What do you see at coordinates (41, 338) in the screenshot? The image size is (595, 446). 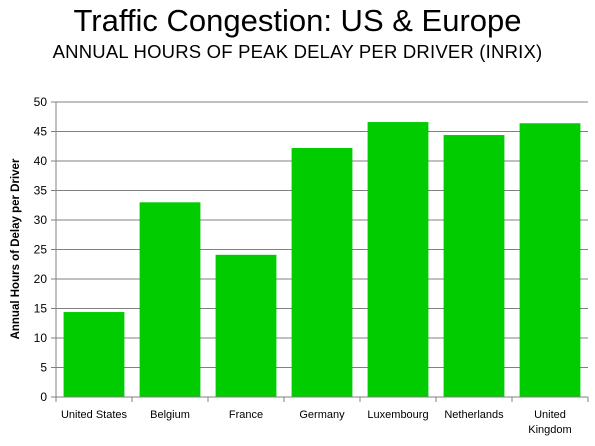 I see `y-tick-label: 10` at bounding box center [41, 338].